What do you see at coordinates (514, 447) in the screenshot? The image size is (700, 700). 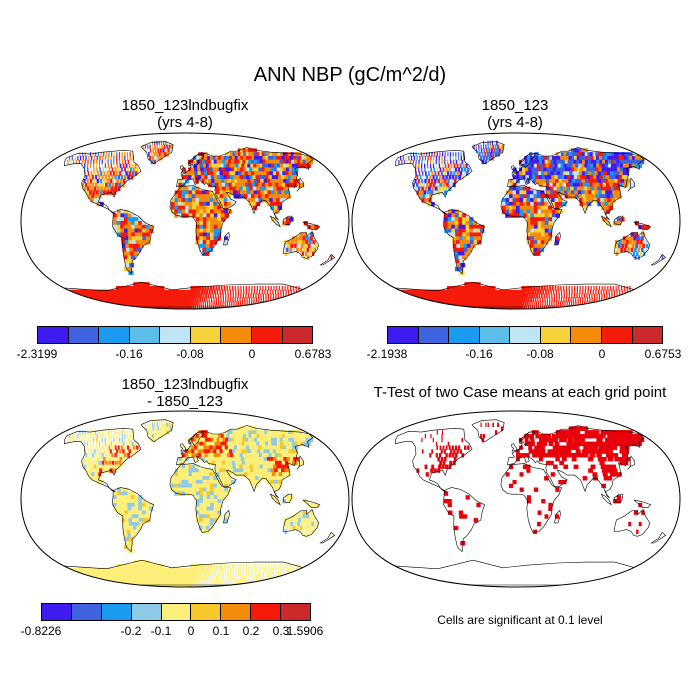 I see `coastline-gb` at bounding box center [514, 447].